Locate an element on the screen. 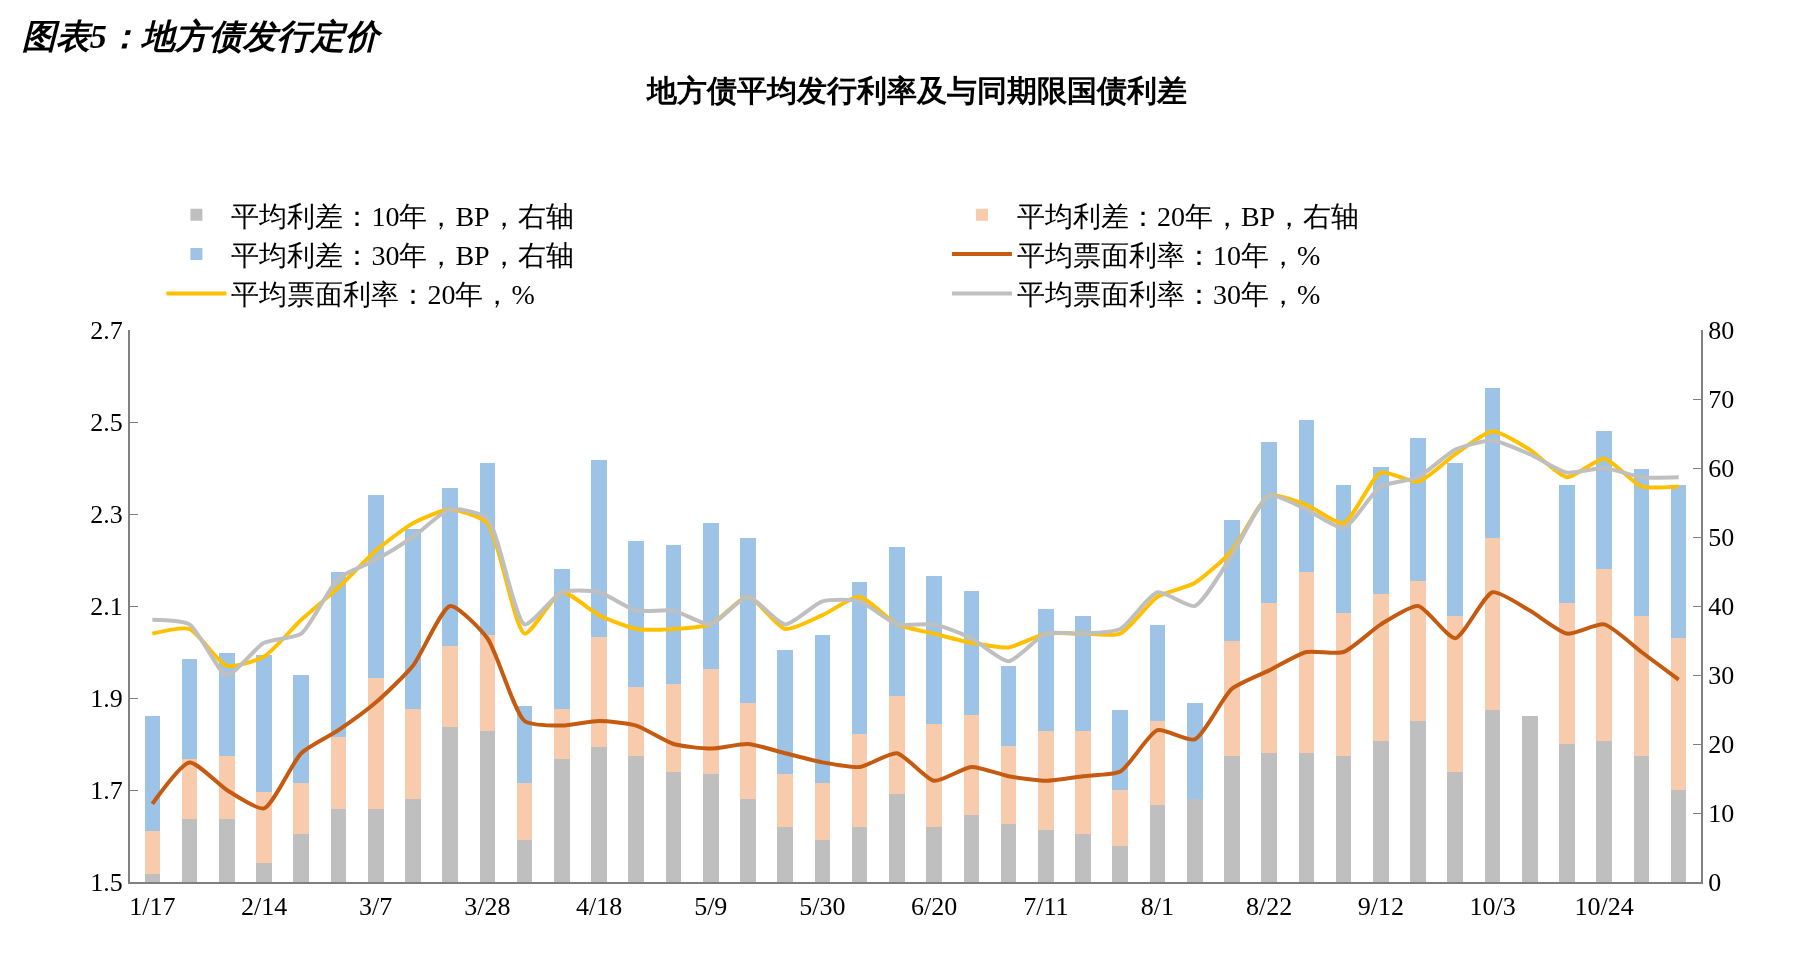 The image size is (1811, 972). x-tick-label: 5/30 is located at coordinates (822, 907).